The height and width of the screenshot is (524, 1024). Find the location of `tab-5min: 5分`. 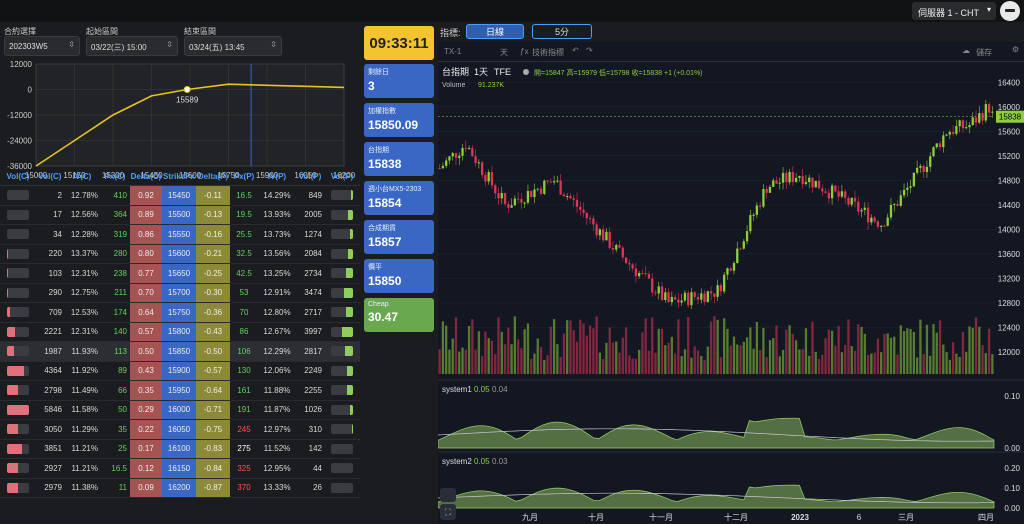

tab-5min: 5分 is located at coordinates (562, 31).